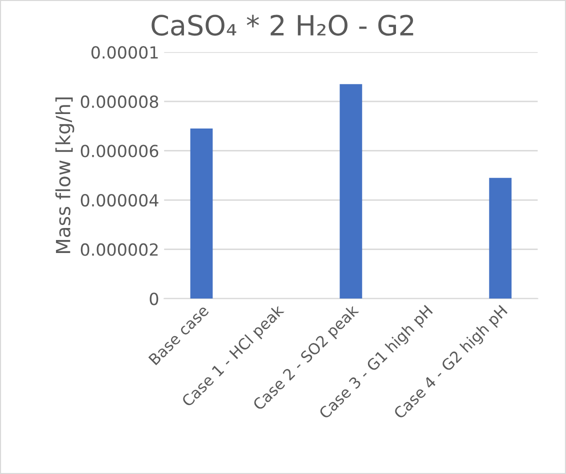  Describe the element at coordinates (119, 101) in the screenshot. I see `y-tick-label: 0.000008` at that location.